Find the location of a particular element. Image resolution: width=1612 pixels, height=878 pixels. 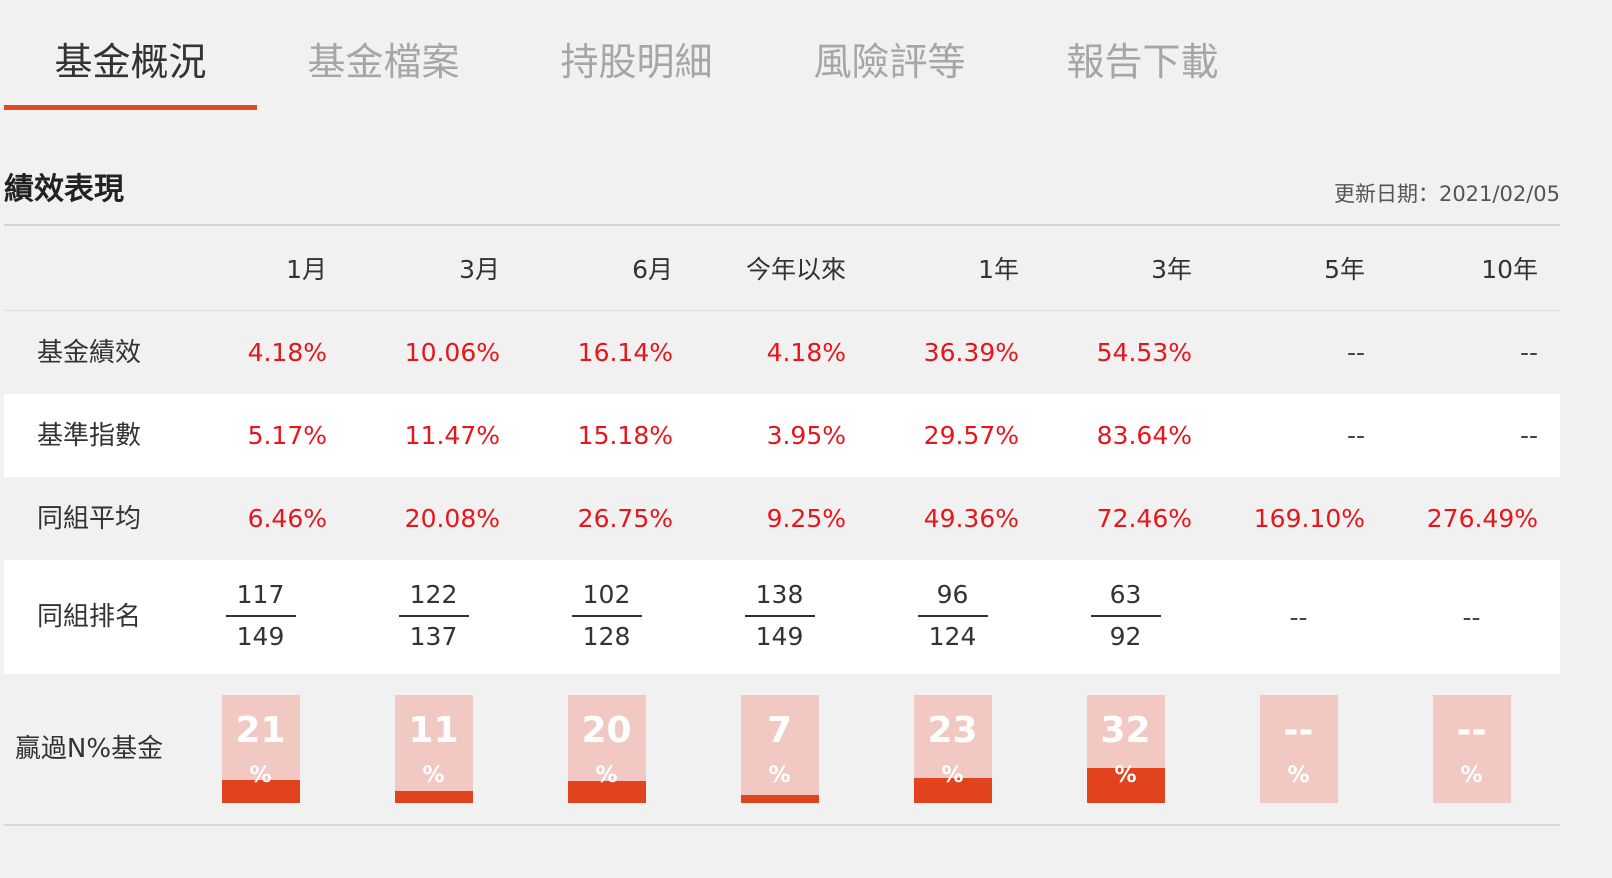

column-header: 1月 is located at coordinates (306, 269).